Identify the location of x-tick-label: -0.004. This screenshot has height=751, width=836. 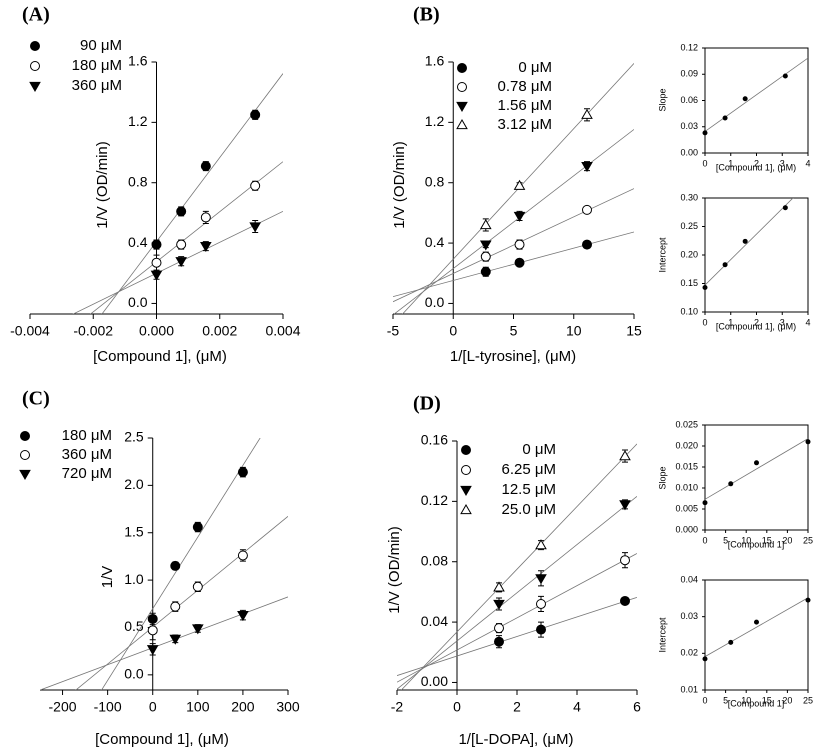
(30, 330).